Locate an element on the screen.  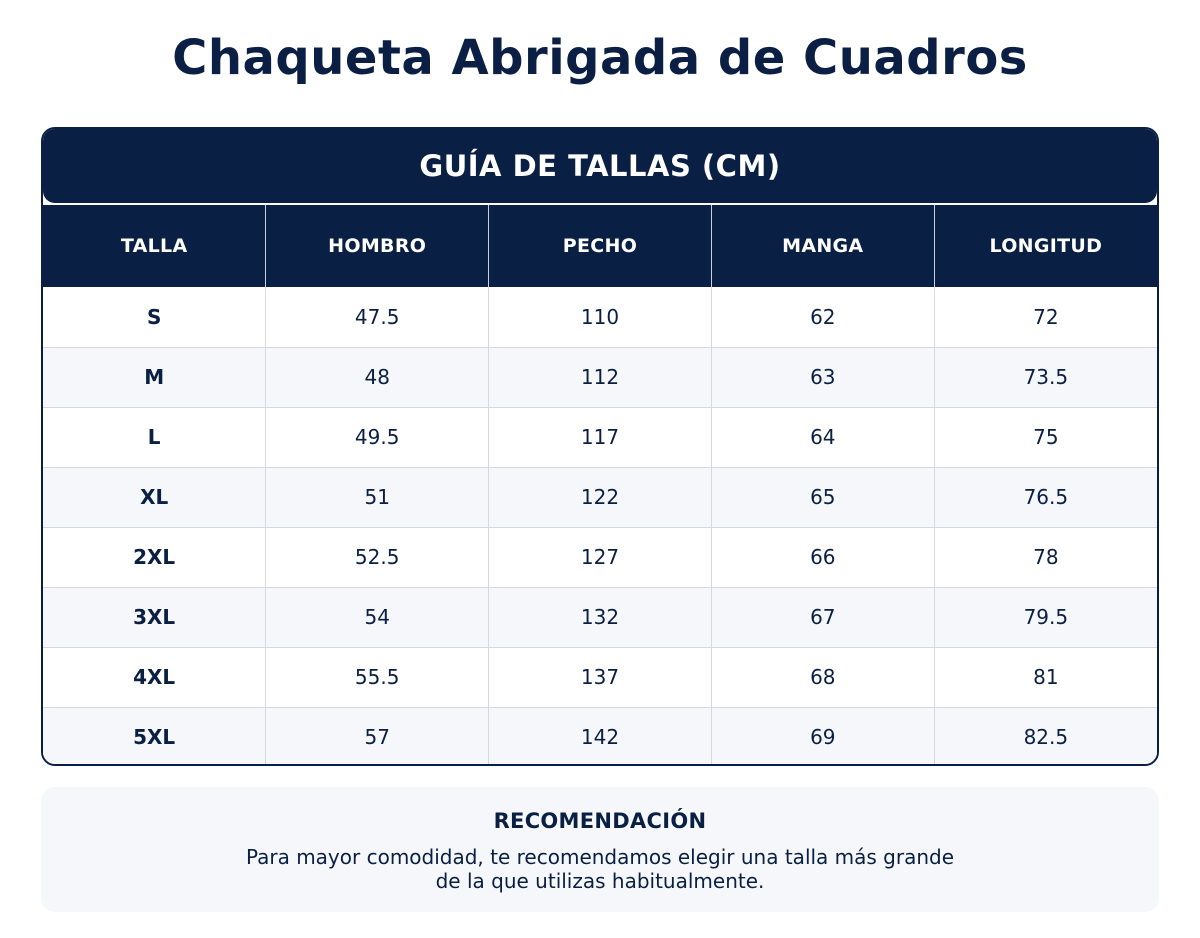
length-cell: 72 is located at coordinates (1046, 316).